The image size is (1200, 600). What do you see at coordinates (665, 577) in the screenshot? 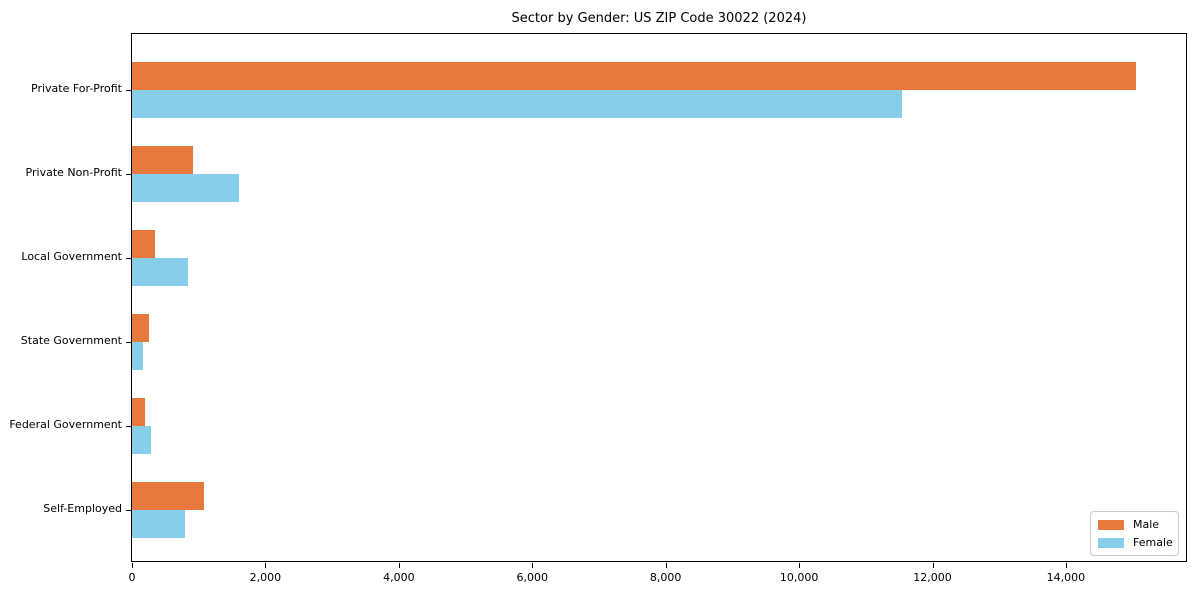
I see `x-axis-label: 8,000` at bounding box center [665, 577].